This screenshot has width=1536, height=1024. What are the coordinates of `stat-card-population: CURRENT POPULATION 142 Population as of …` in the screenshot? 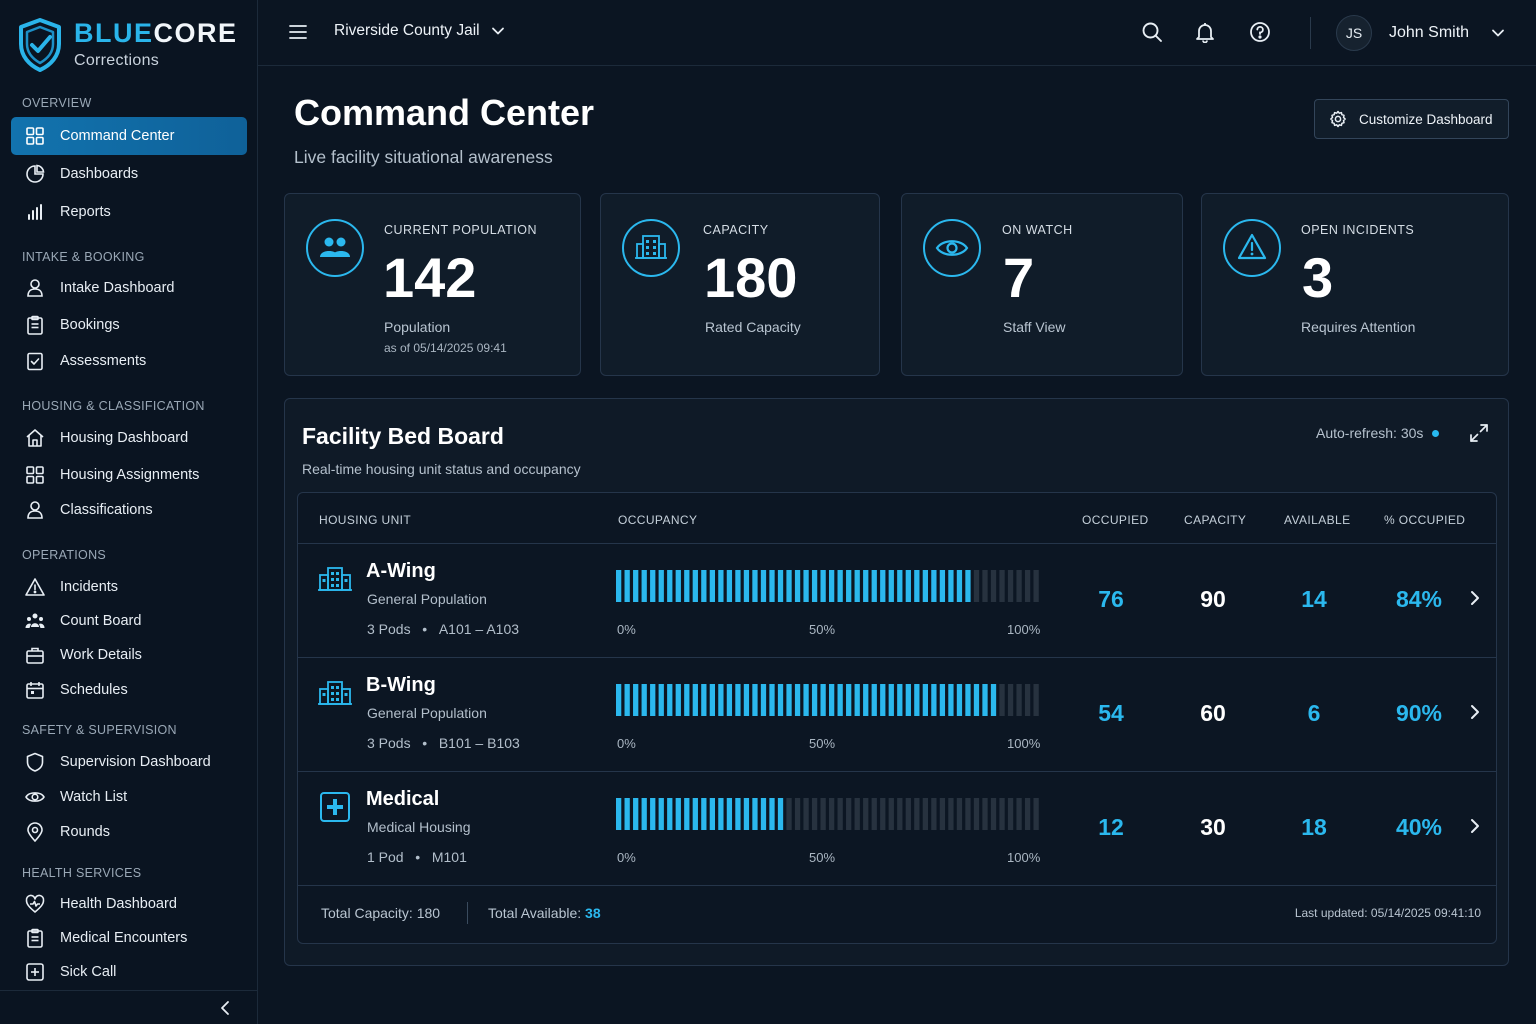 It's located at (432, 284).